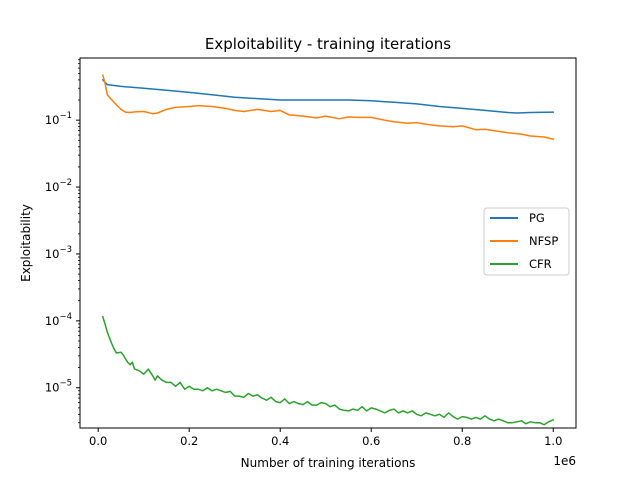 The width and height of the screenshot is (640, 480). What do you see at coordinates (327, 96) in the screenshot?
I see `series-line-pg` at bounding box center [327, 96].